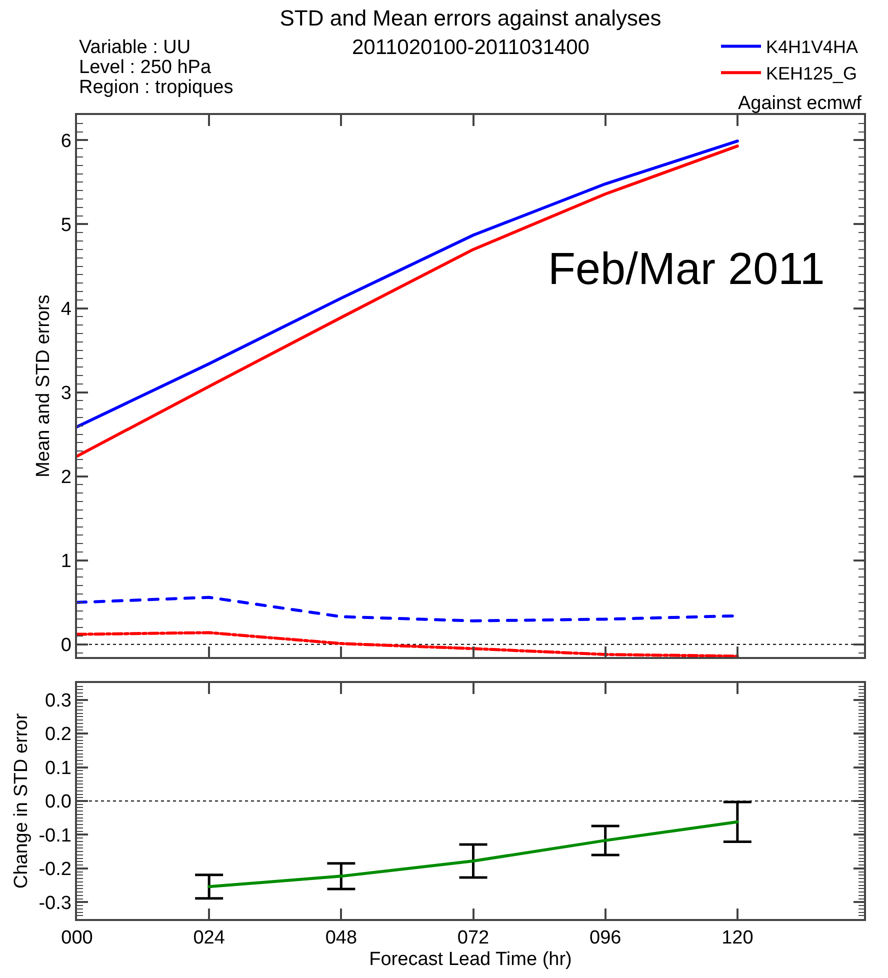  I want to click on text: Against ecmwf, so click(800, 103).